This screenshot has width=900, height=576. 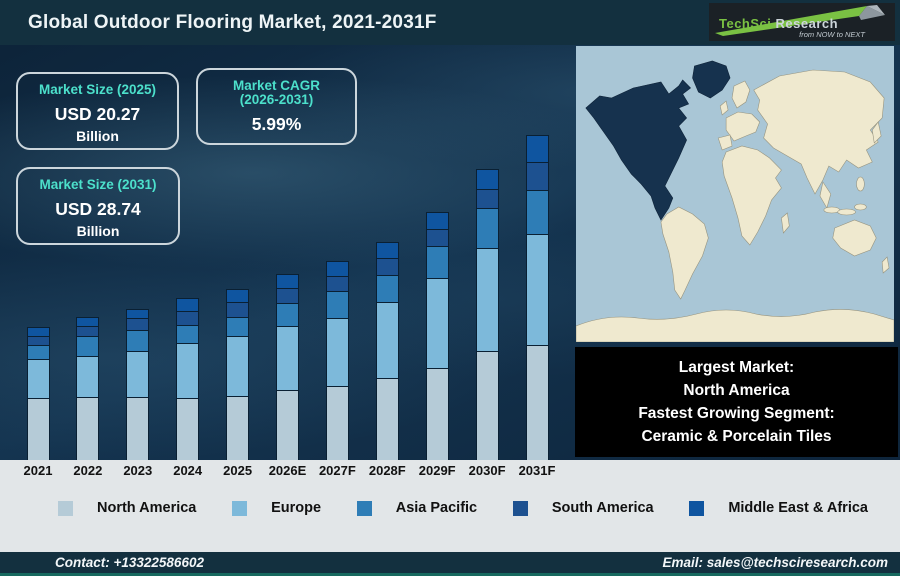 What do you see at coordinates (287, 367) in the screenshot?
I see `bar-2026E` at bounding box center [287, 367].